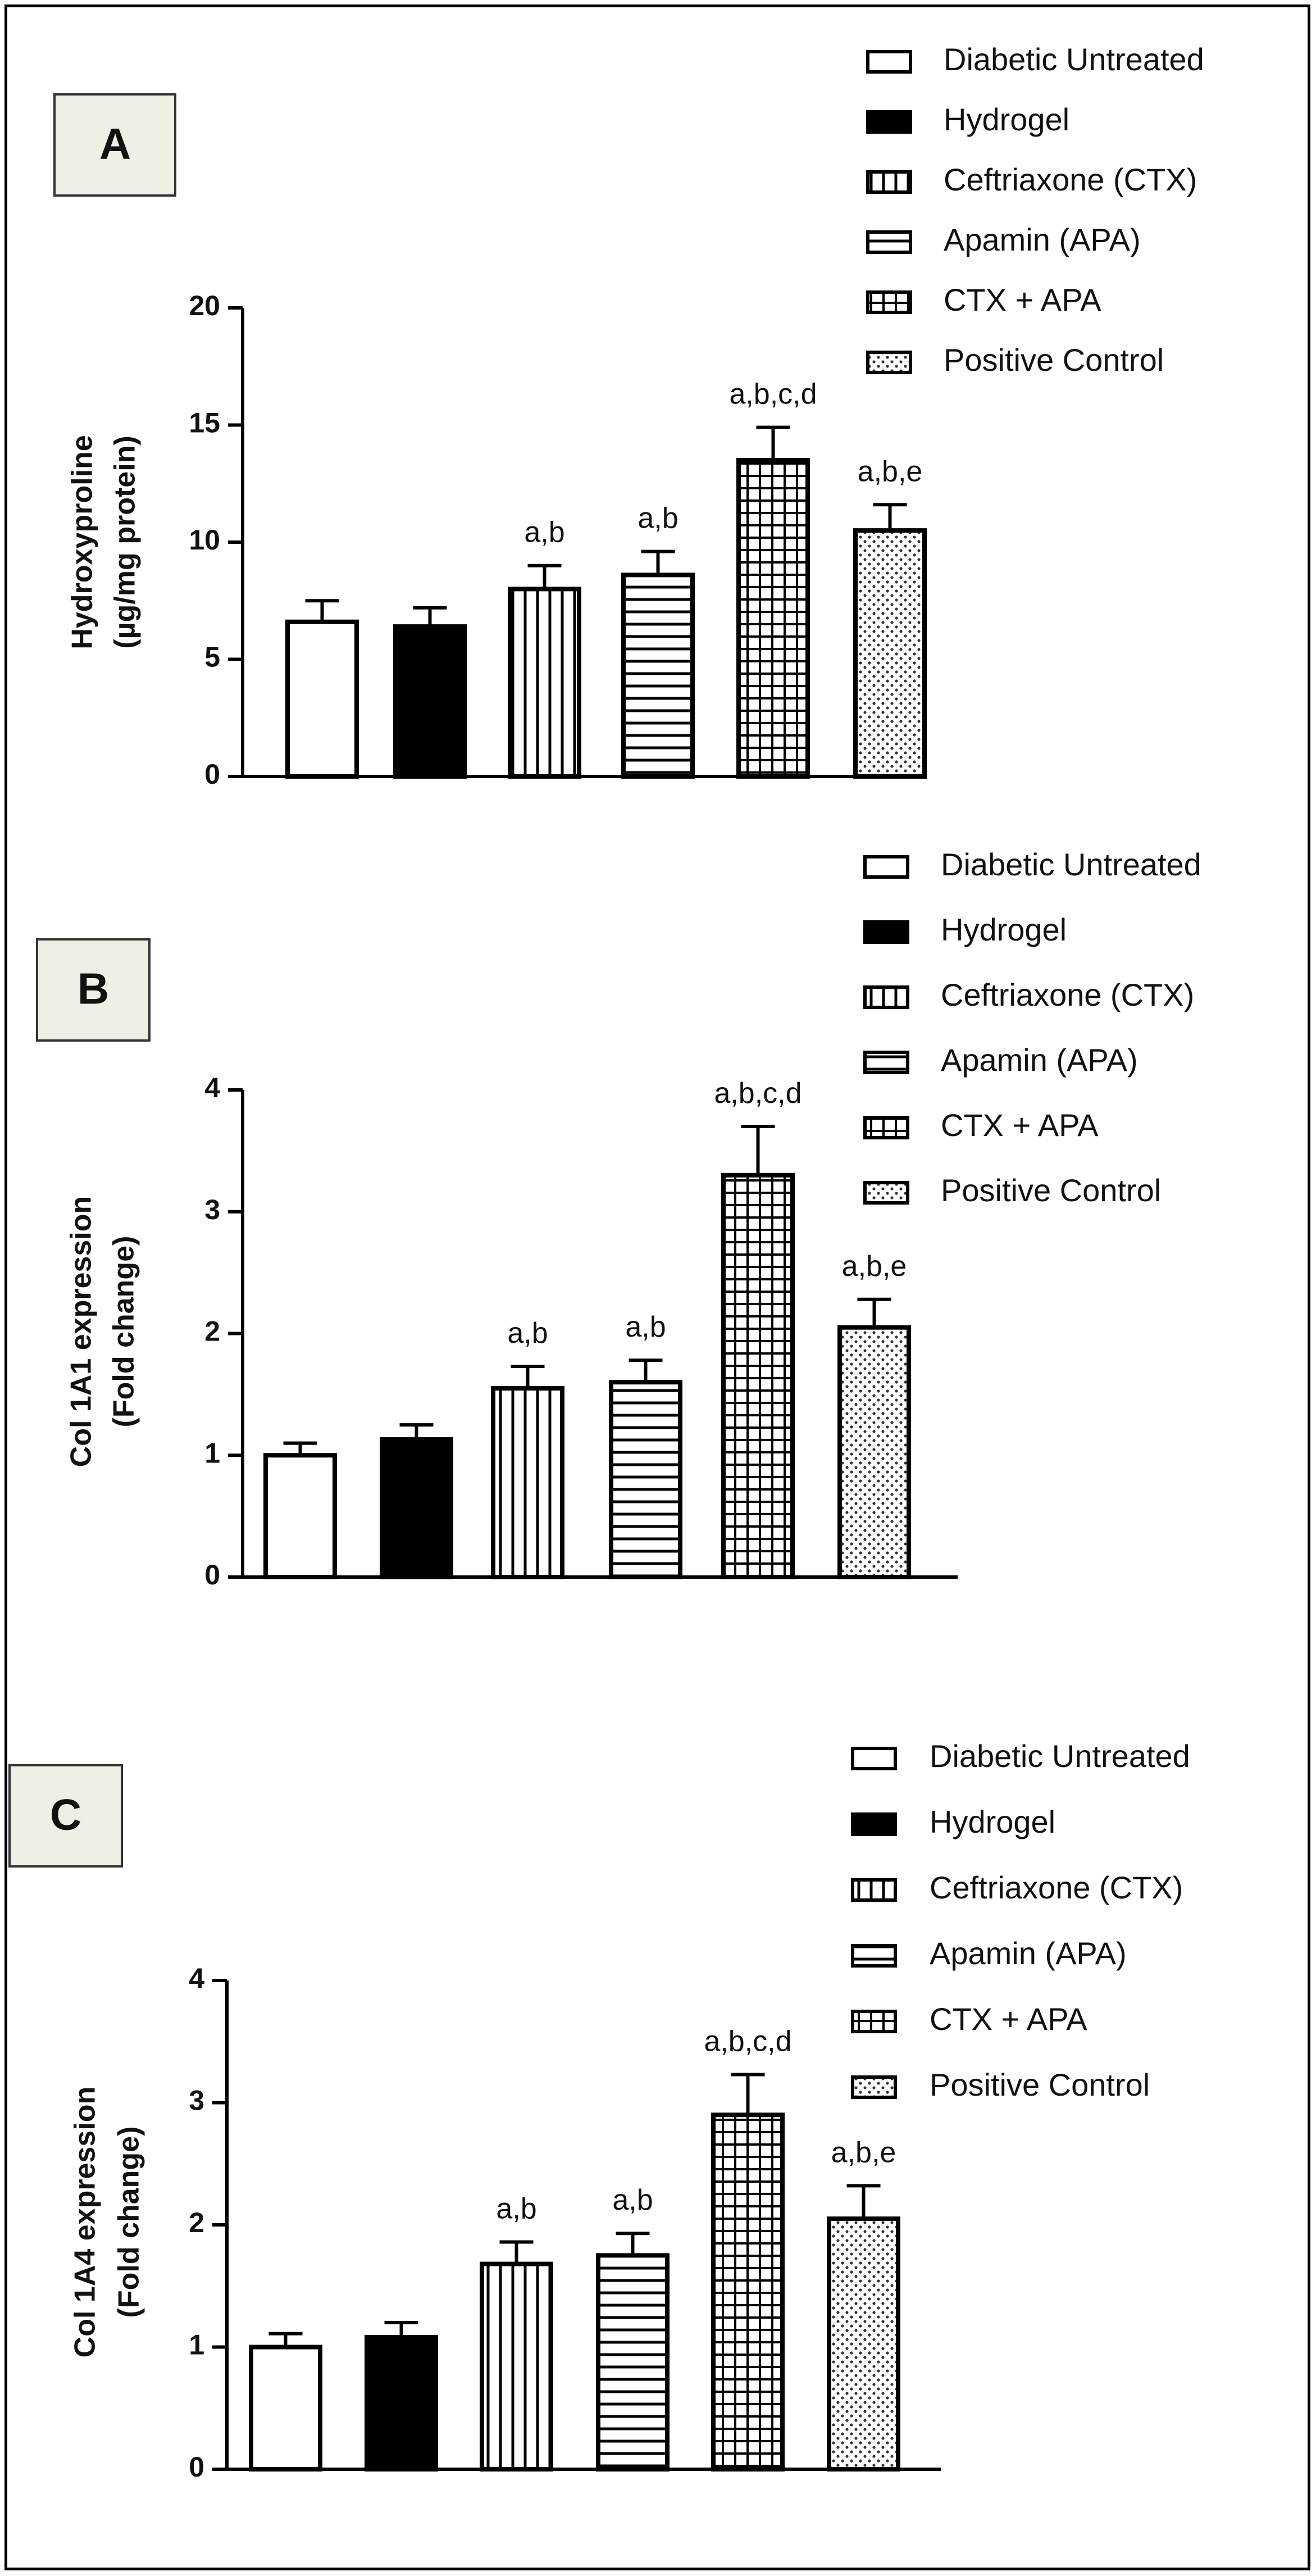  What do you see at coordinates (212, 658) in the screenshot?
I see `y-tick-label: 5` at bounding box center [212, 658].